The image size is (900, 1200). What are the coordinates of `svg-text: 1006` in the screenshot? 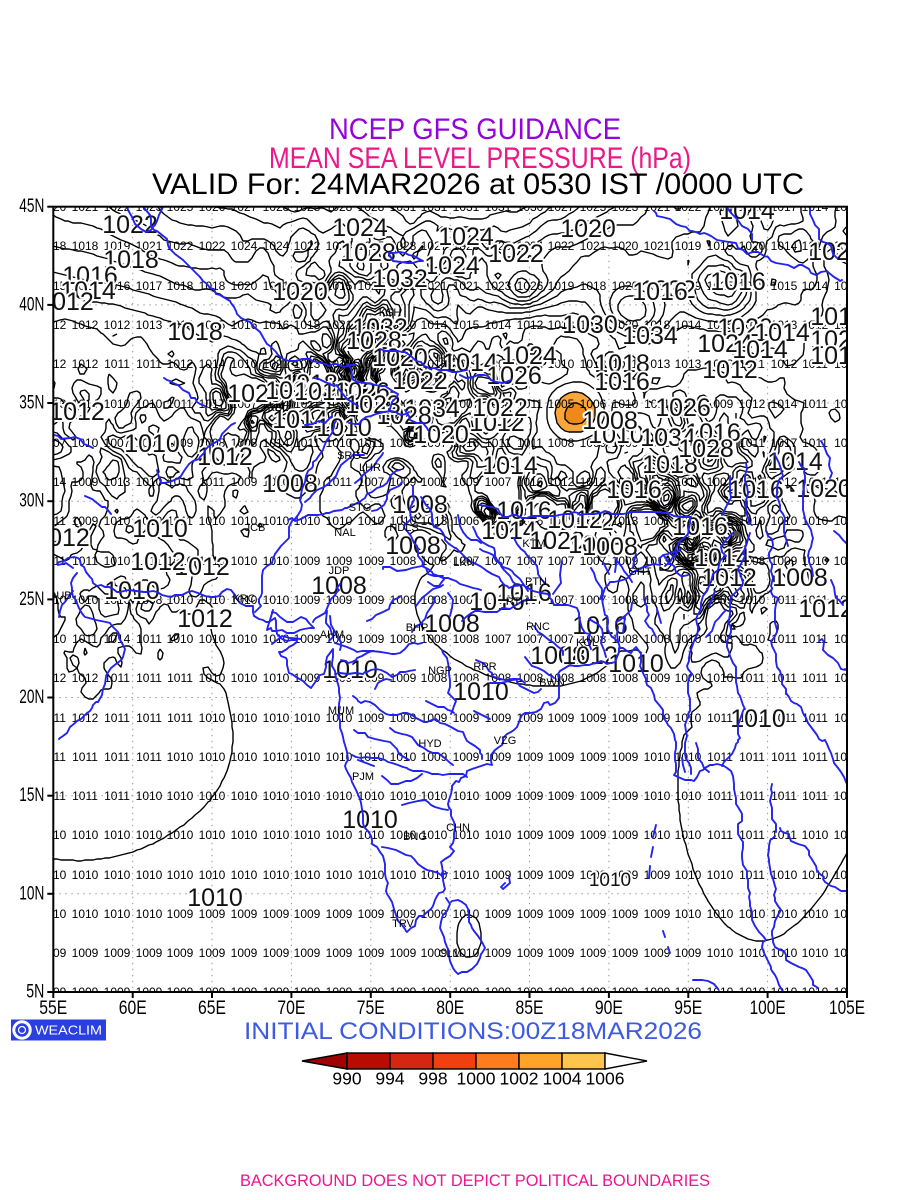 It's located at (605, 1079).